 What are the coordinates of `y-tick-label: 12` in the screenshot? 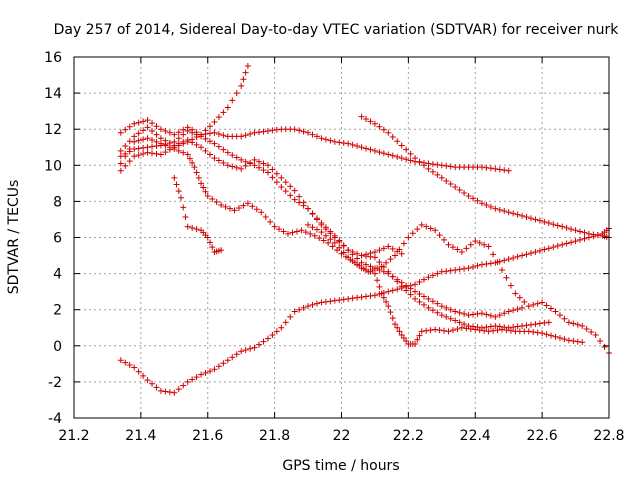 It's located at (53, 130).